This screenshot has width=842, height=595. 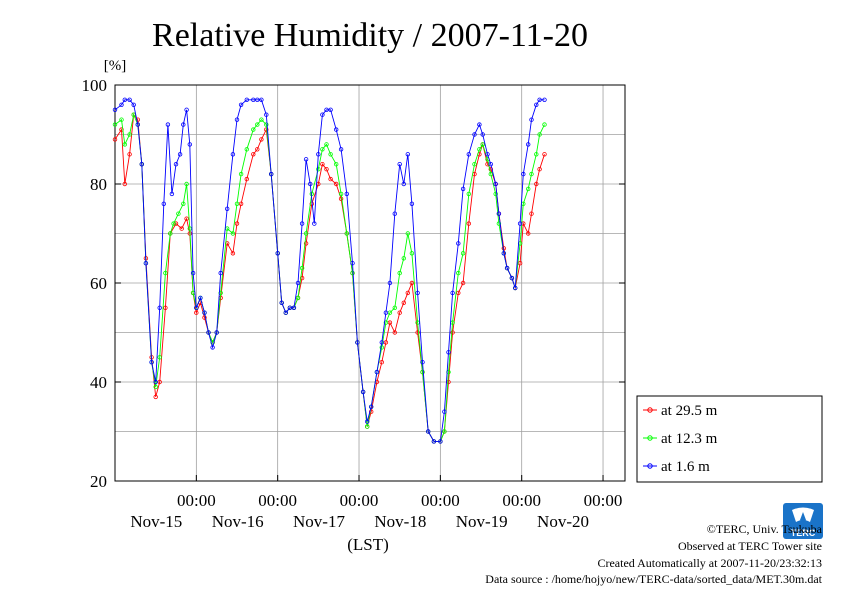 What do you see at coordinates (98, 382) in the screenshot?
I see `y-tick-label: 40` at bounding box center [98, 382].